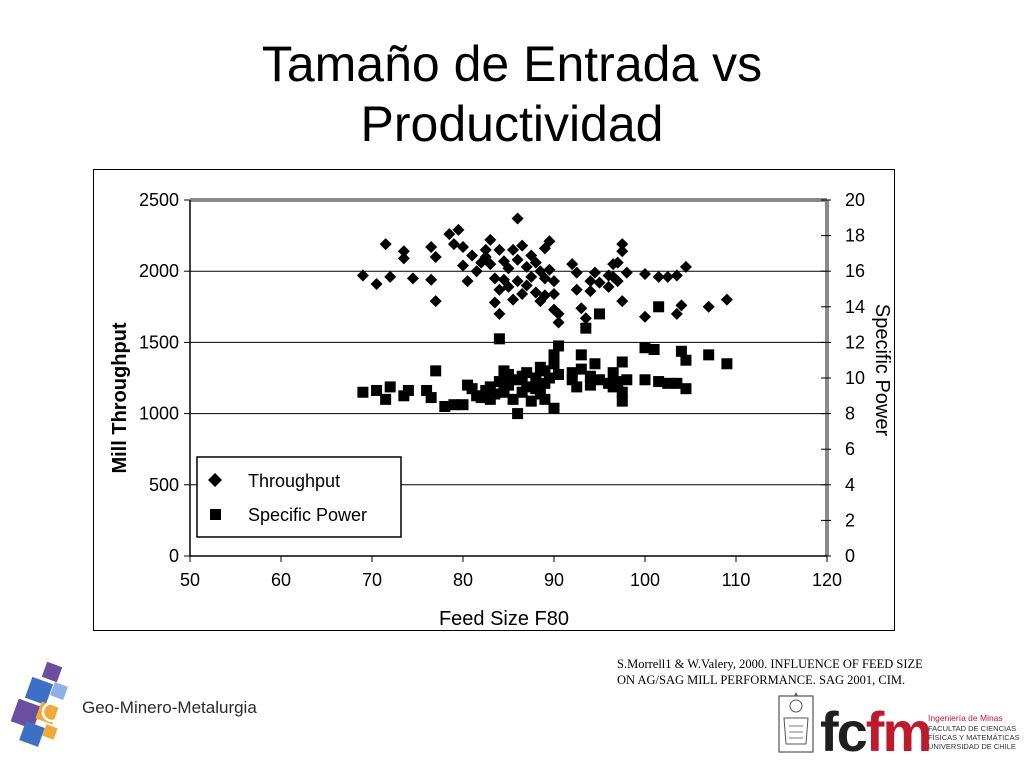 This screenshot has width=1024, height=768. I want to click on y2-tick-label-16: 16, so click(855, 271).